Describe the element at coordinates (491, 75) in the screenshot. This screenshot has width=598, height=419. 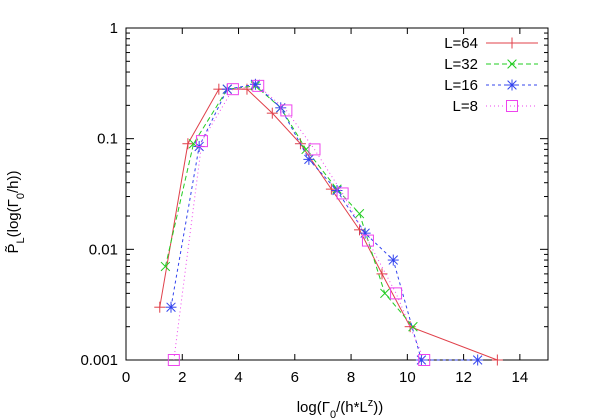
I see `legend: L=64 L=32 L=16 L=8` at that location.